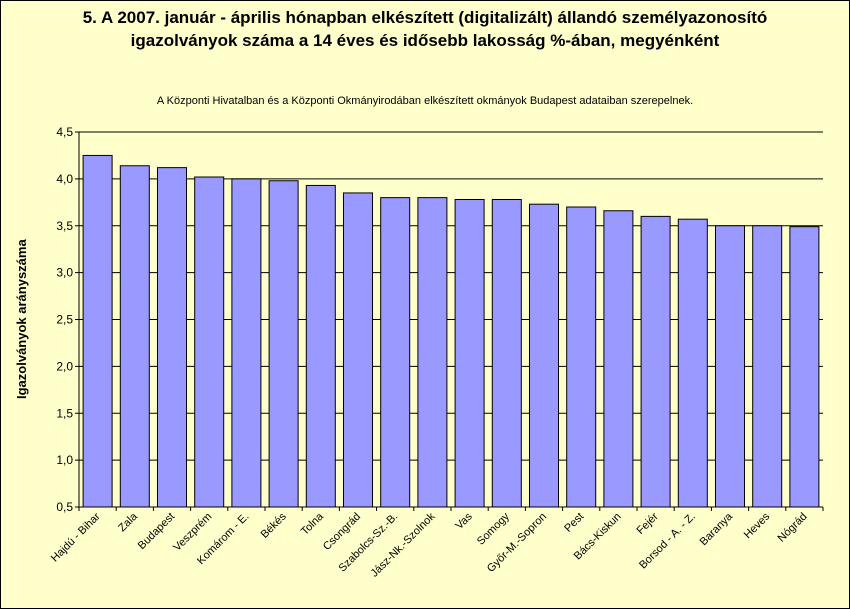 The image size is (850, 609). What do you see at coordinates (648, 523) in the screenshot?
I see `x-tick-label: Fejér` at bounding box center [648, 523].